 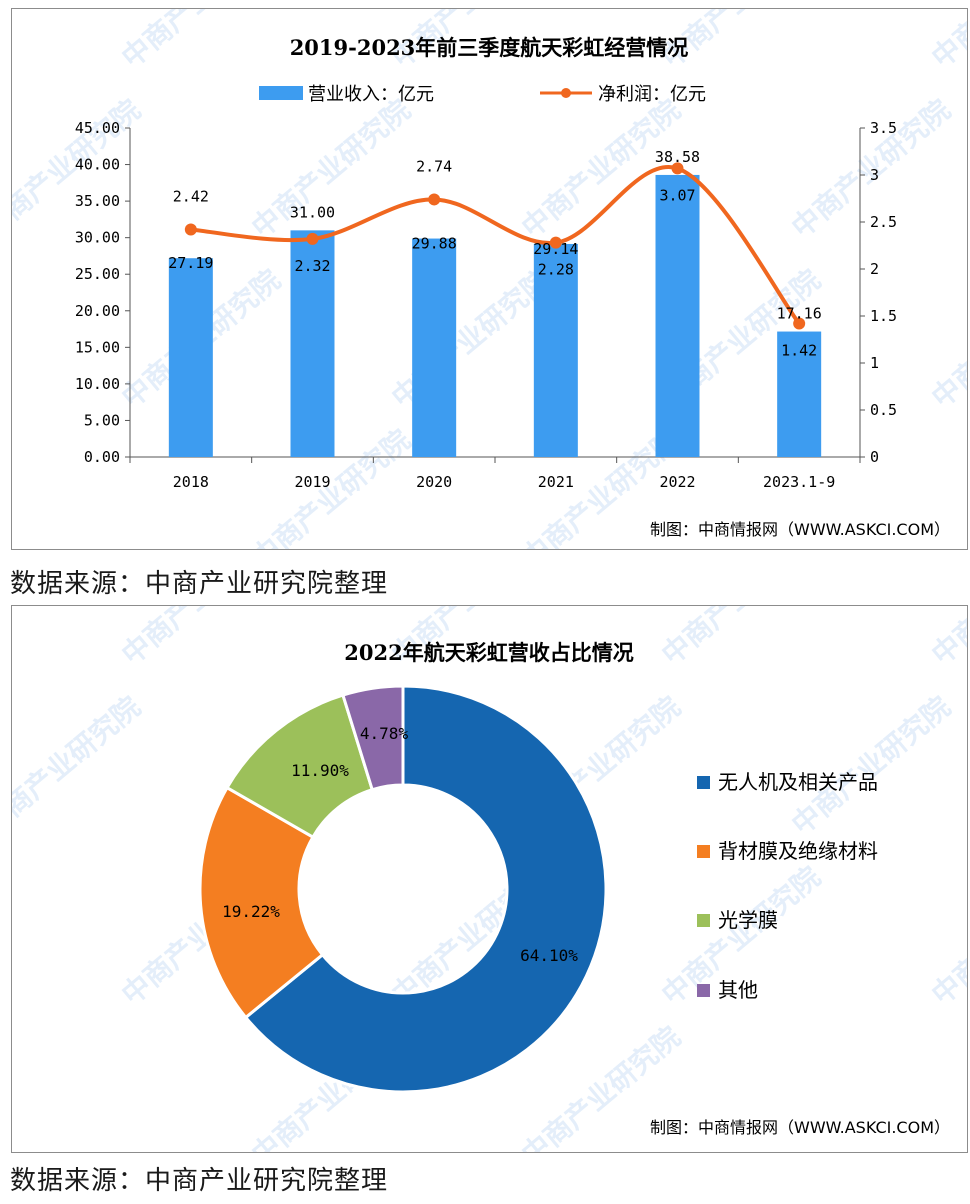 What do you see at coordinates (799, 351) in the screenshot?
I see `net-profit-data-label: 1.42` at bounding box center [799, 351].